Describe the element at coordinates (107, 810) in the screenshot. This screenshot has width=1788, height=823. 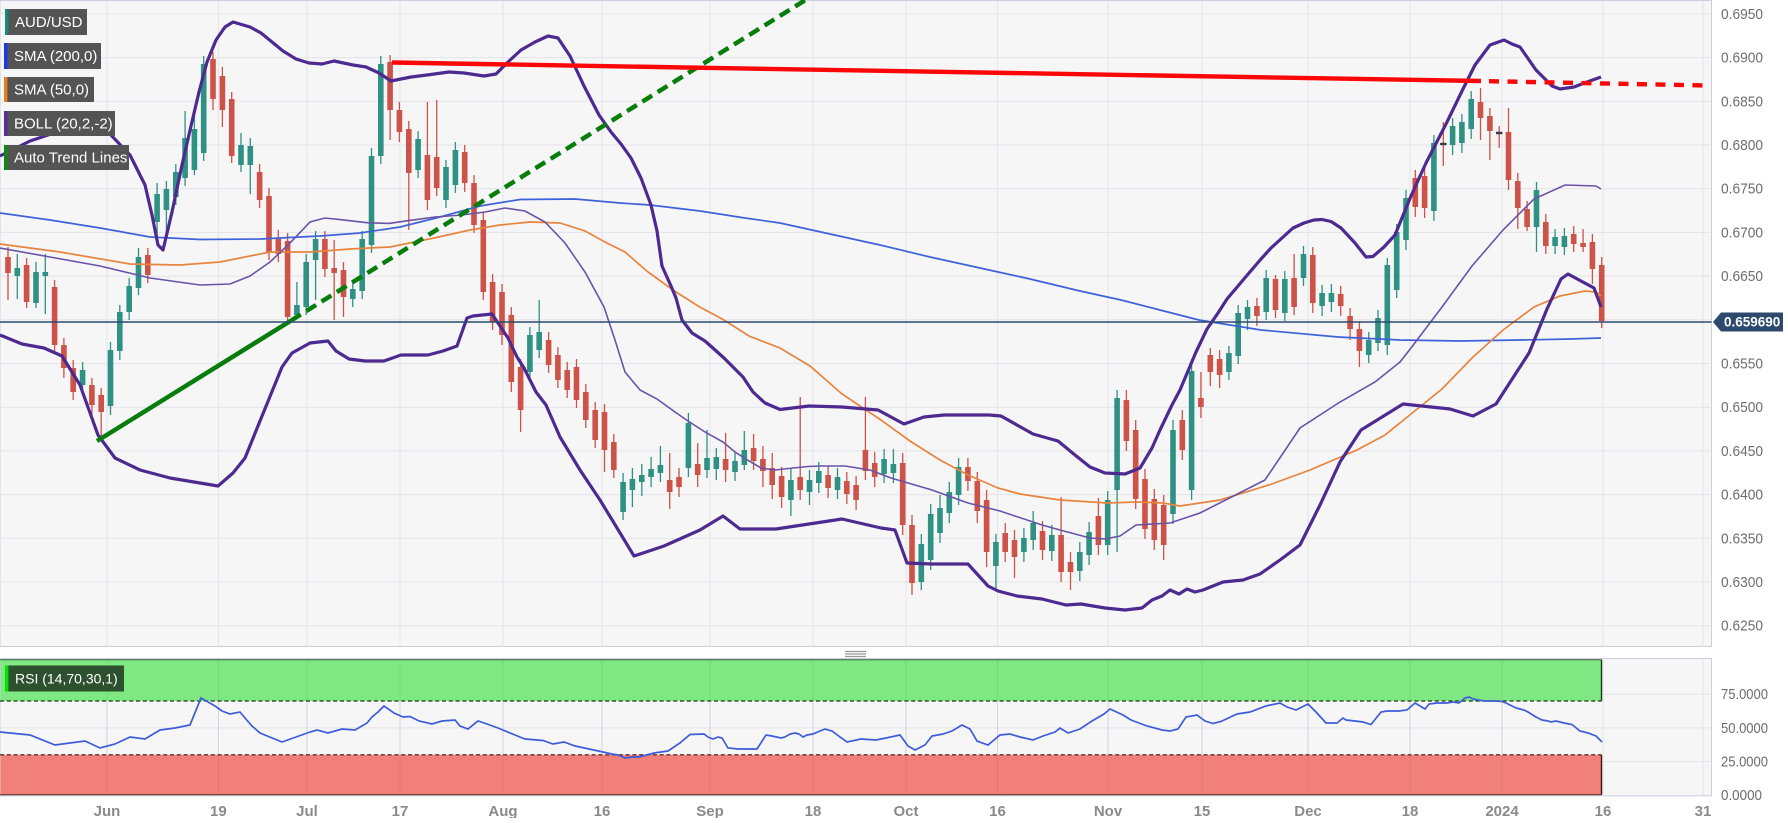
I see `svg-text: Jun` at that location.